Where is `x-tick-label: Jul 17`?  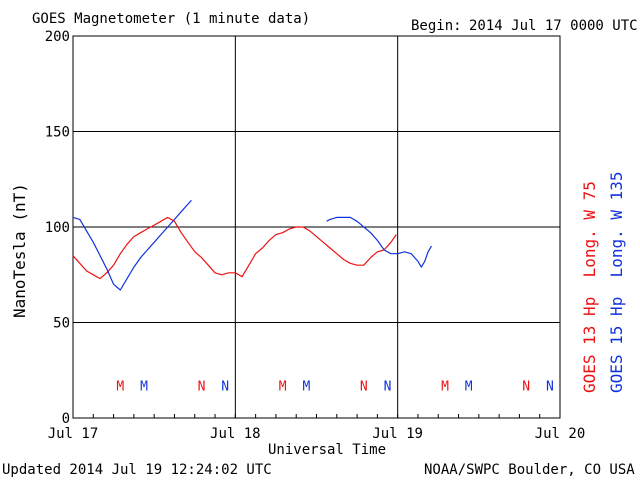
x-tick-label: Jul 17 is located at coordinates (73, 434).